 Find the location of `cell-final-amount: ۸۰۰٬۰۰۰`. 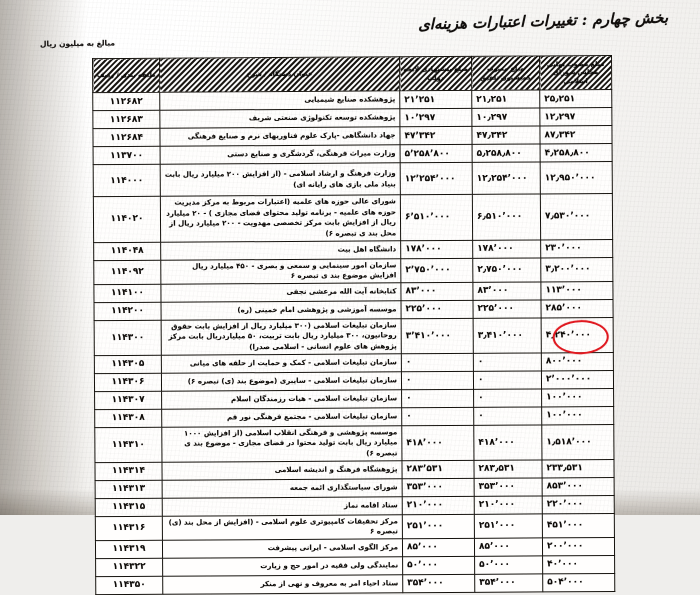

cell-final-amount: ۸۰۰٬۰۰۰ is located at coordinates (577, 361).